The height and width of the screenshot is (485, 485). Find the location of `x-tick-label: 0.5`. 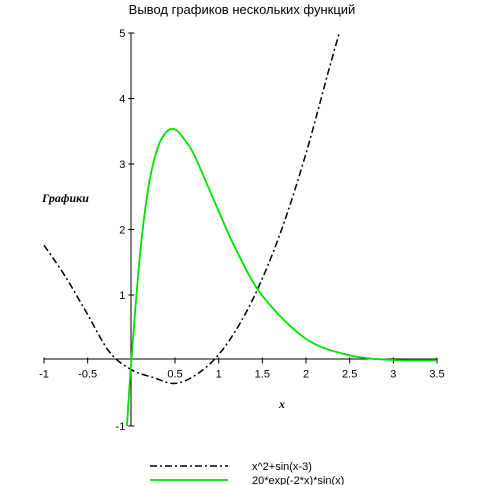

x-tick-label: 0.5 is located at coordinates (174, 375).